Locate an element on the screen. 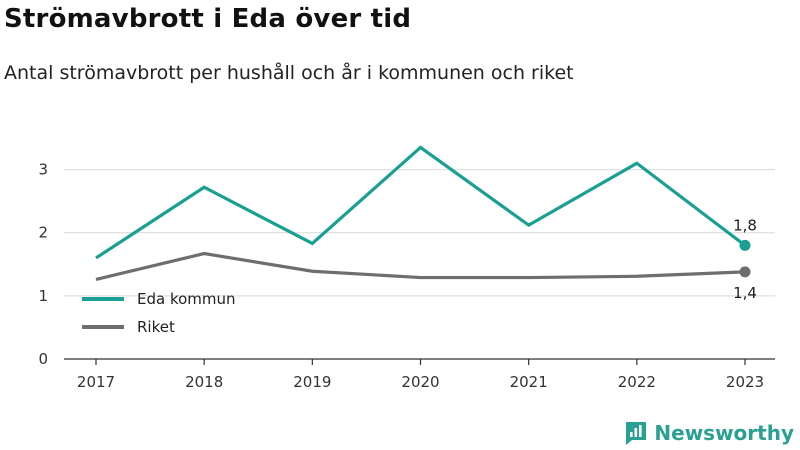 Image resolution: width=800 pixels, height=450 pixels. data-label-eda-kommun: 1,8 is located at coordinates (745, 225).